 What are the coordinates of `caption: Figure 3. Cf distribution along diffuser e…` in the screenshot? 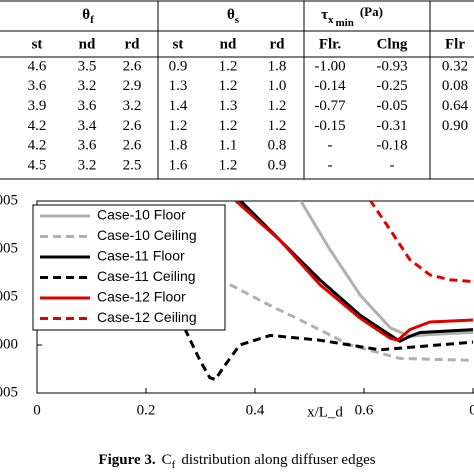 It's located at (236, 461).